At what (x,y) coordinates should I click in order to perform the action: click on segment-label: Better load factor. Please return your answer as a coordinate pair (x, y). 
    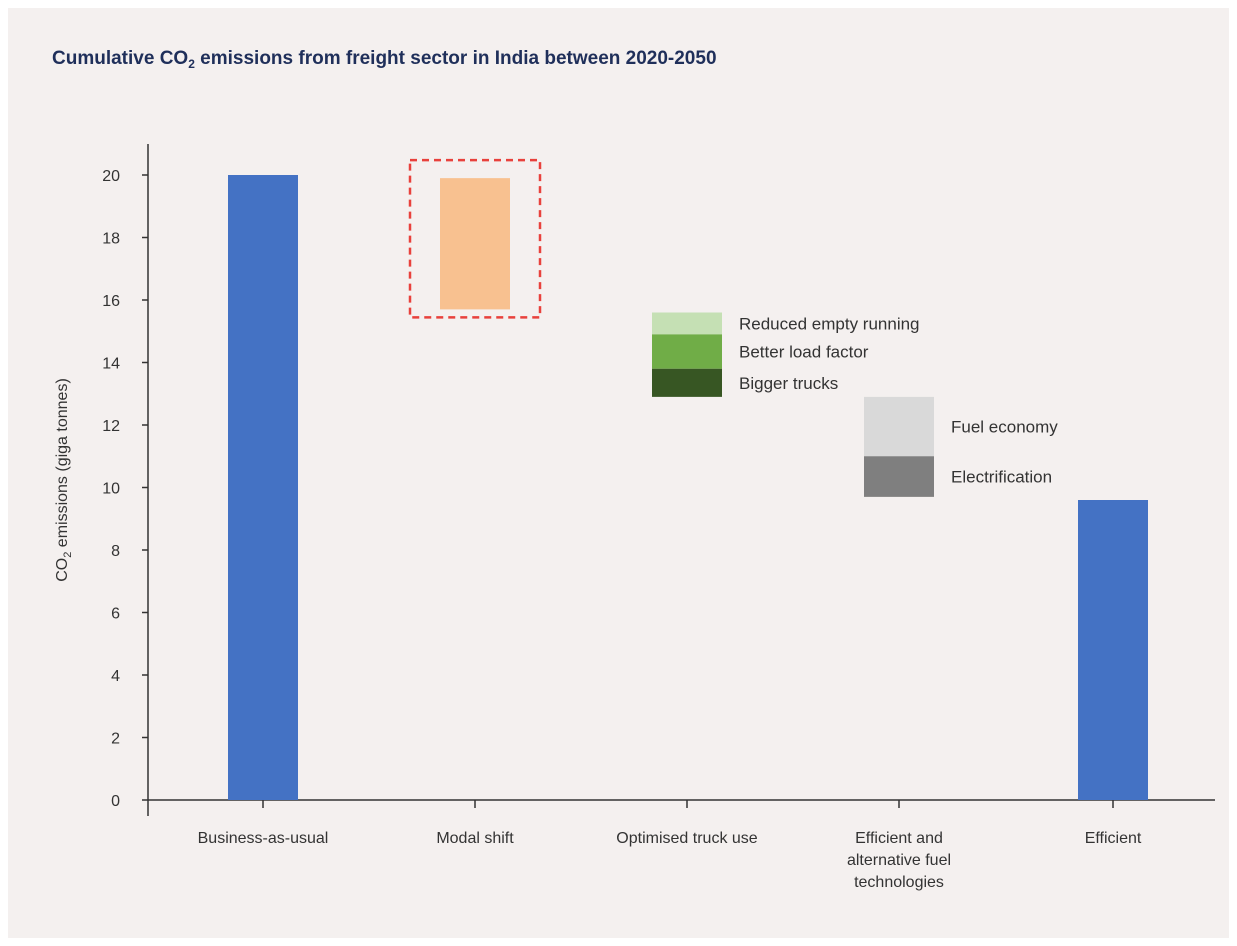
    Looking at the image, I should click on (804, 352).